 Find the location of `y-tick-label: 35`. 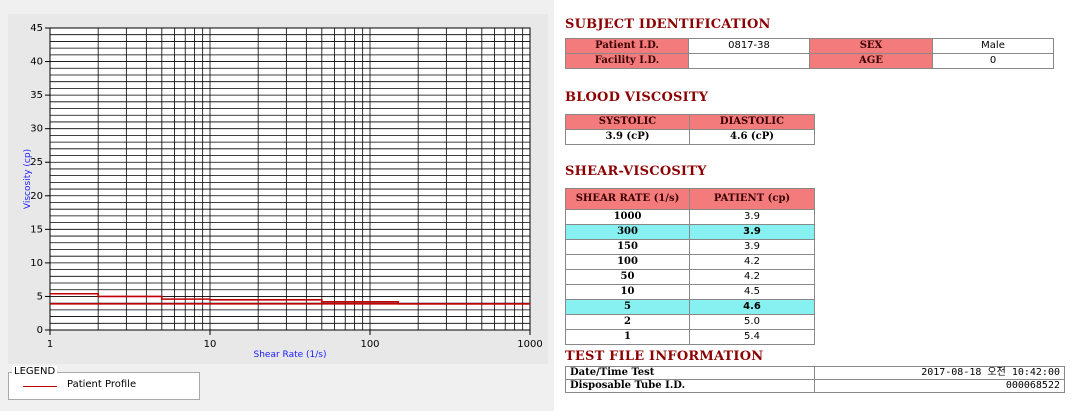

y-tick-label: 35 is located at coordinates (36, 95).